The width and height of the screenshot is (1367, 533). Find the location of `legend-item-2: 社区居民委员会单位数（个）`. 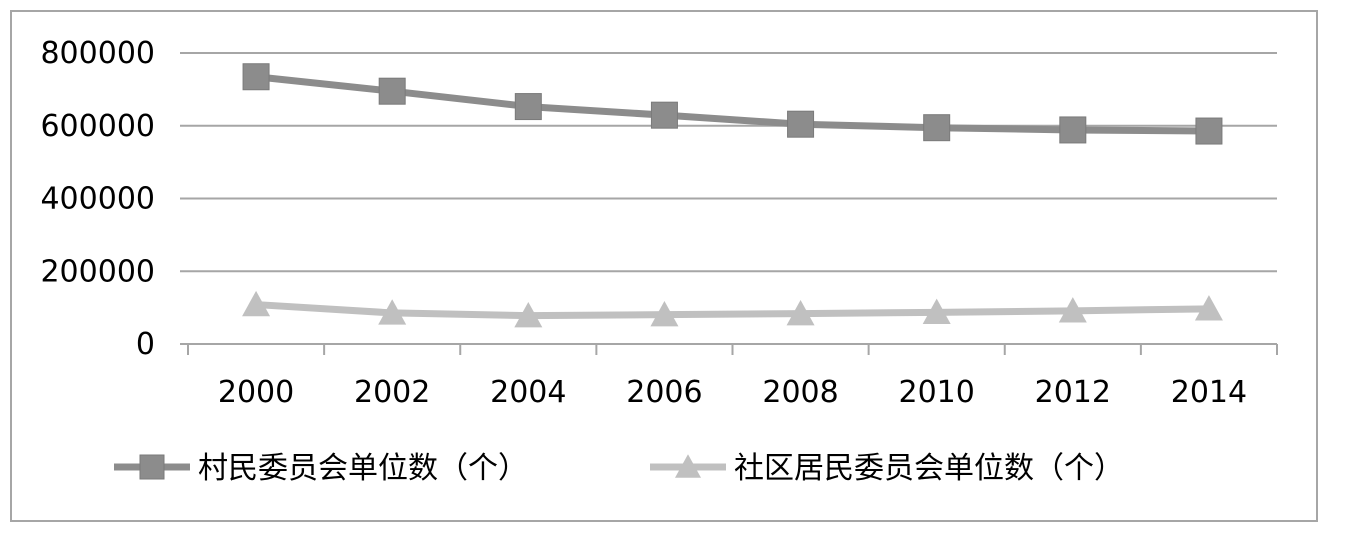

legend-item-2: 社区居民委员会单位数（个） is located at coordinates (887, 468).